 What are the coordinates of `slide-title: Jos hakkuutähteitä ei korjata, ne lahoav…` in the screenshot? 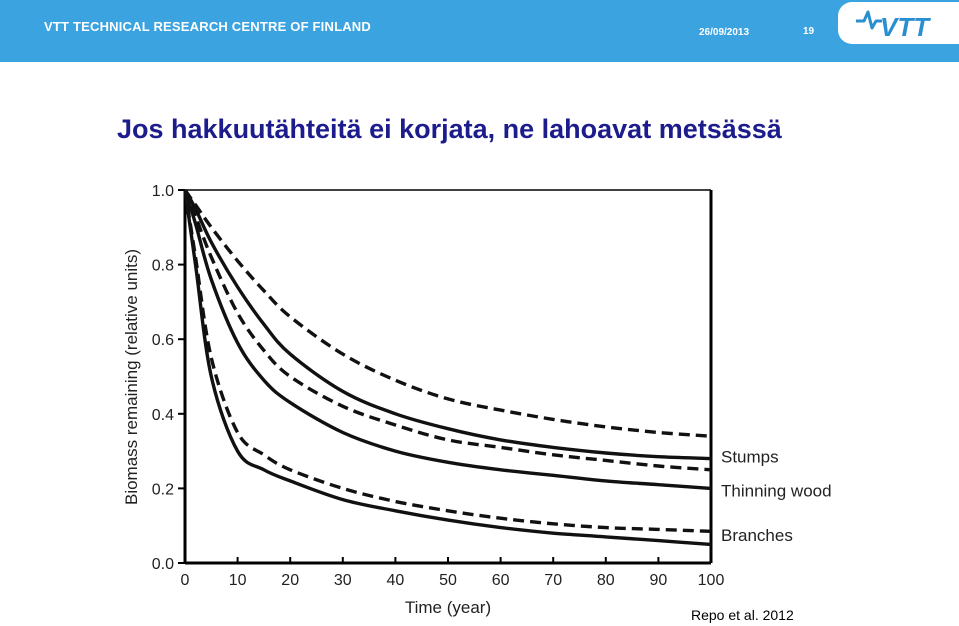 It's located at (449, 129).